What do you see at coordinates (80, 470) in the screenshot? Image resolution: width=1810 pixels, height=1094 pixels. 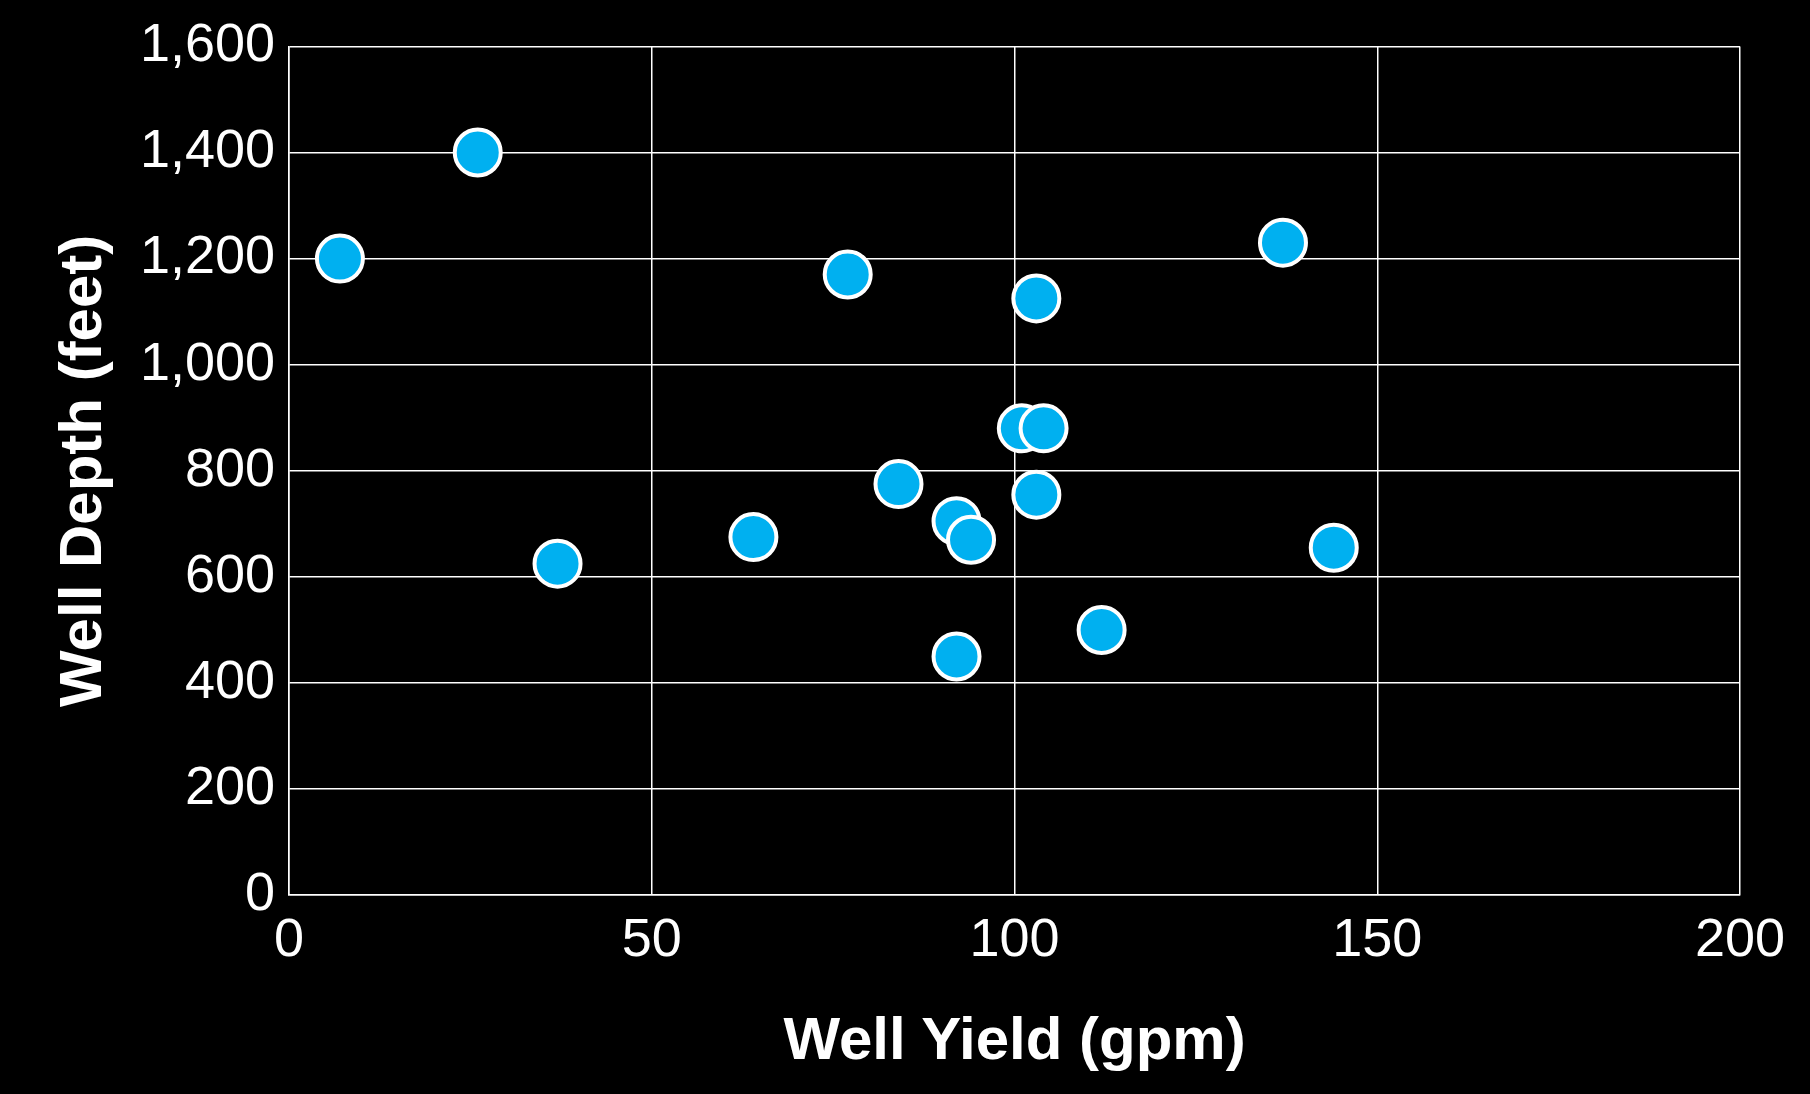 I see `y-axis-title: Well Depth (feet)` at bounding box center [80, 470].